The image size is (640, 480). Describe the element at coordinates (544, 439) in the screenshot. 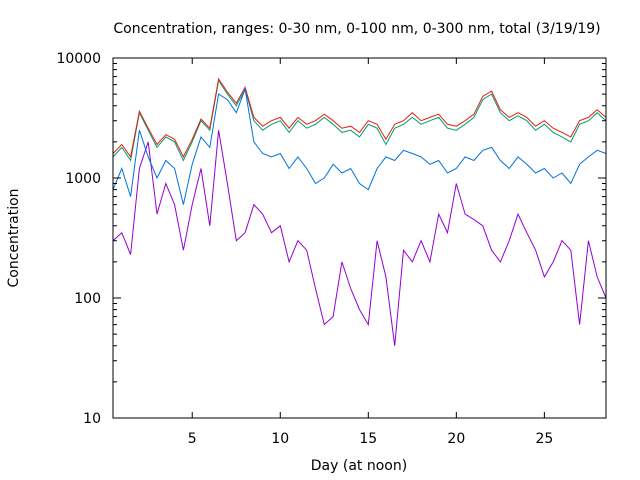

I see `x-tick-label: 25` at that location.